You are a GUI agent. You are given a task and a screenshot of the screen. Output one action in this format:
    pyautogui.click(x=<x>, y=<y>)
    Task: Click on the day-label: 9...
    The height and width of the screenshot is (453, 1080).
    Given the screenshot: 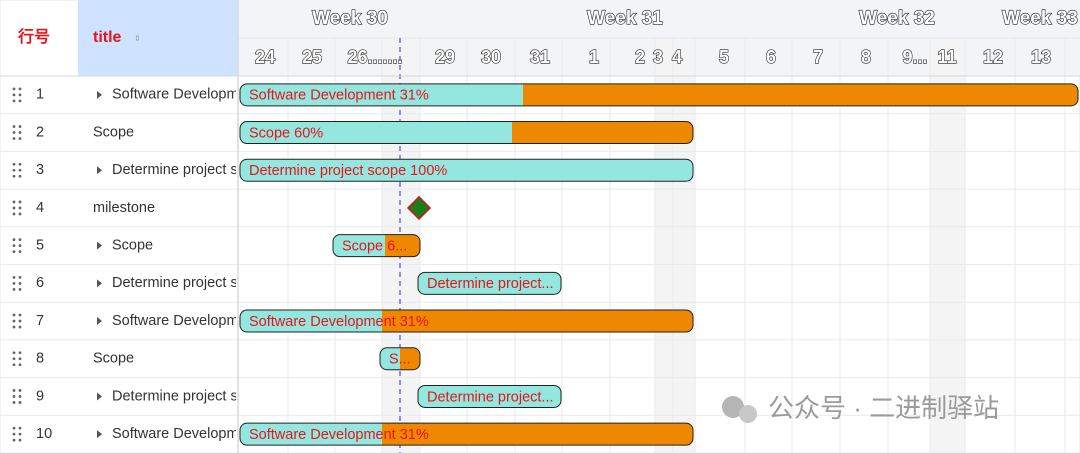 What is the action you would take?
    pyautogui.click(x=914, y=57)
    